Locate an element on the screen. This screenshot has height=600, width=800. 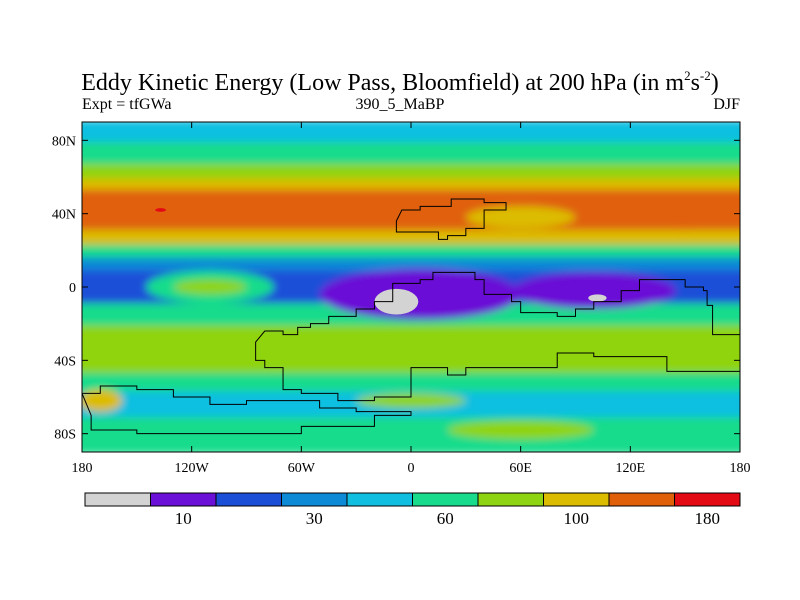
y-tick-label: 80S is located at coordinates (65, 435).